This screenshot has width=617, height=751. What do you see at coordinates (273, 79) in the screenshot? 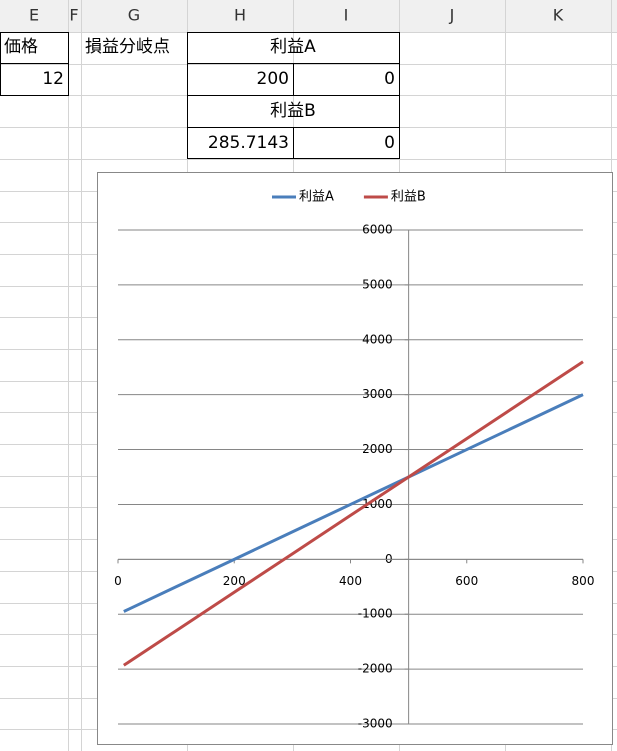
I see `cell: 200` at bounding box center [273, 79].